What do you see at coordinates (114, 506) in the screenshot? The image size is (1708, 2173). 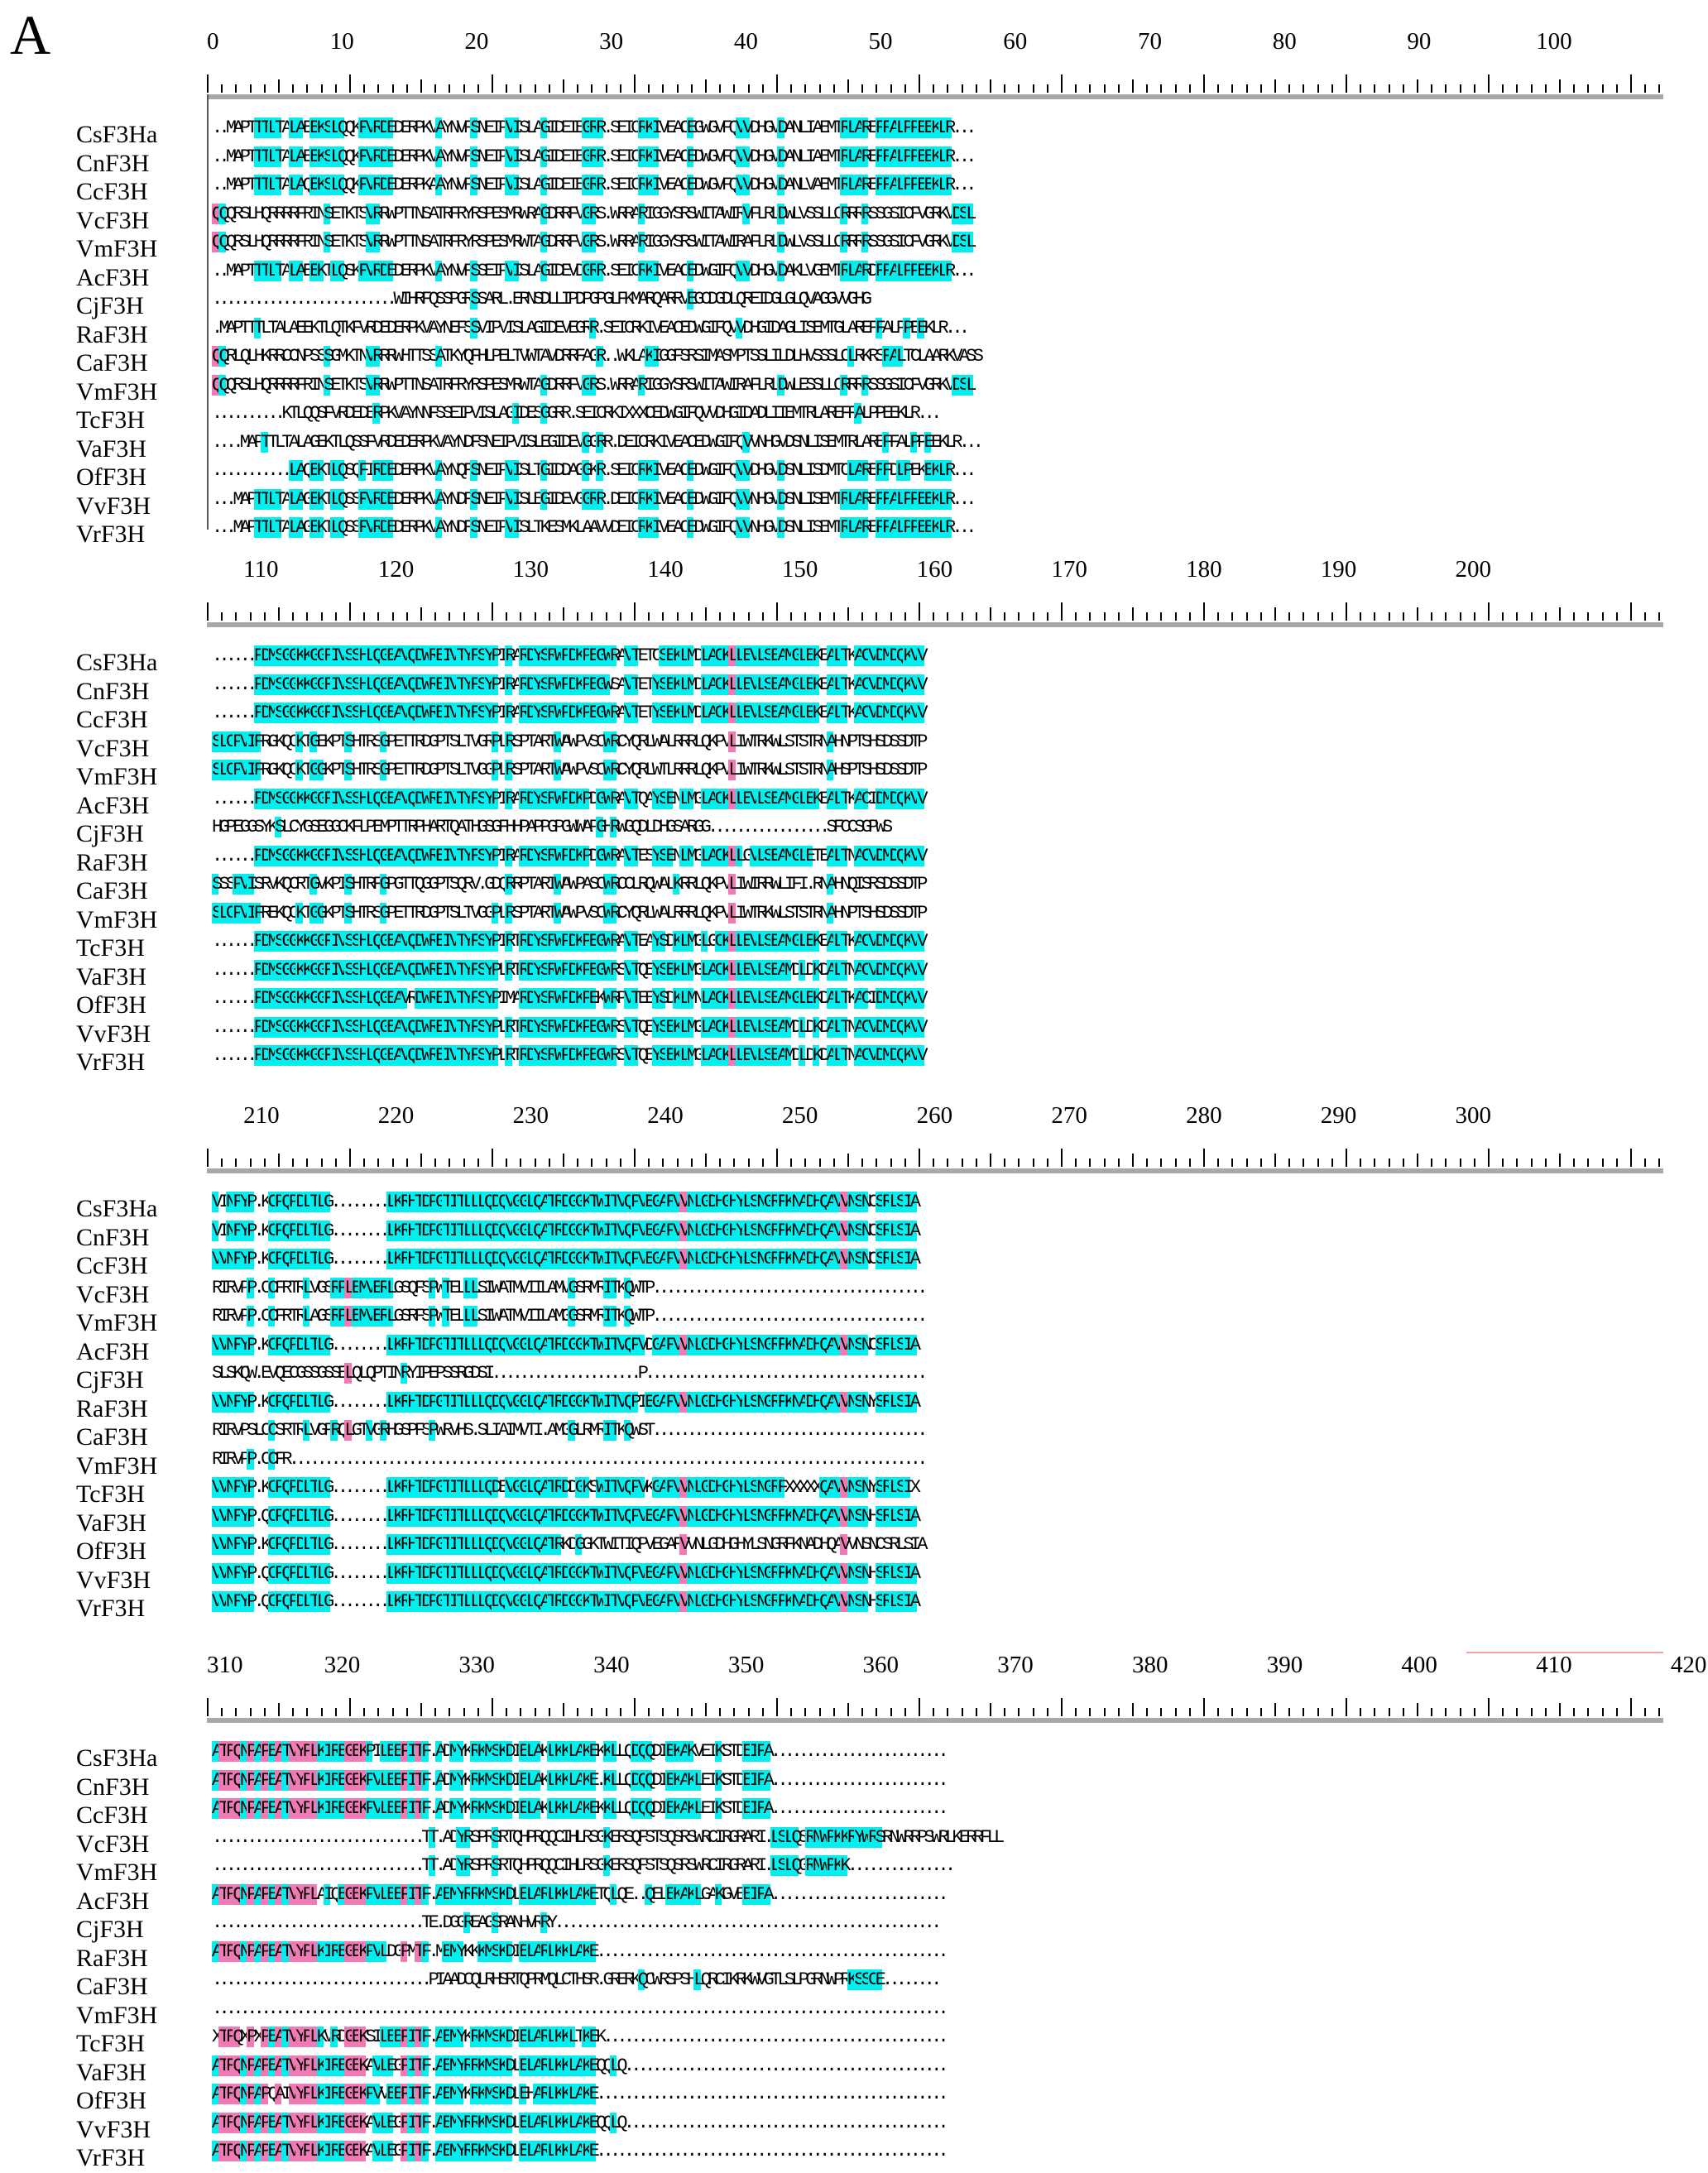 I see `species-label: VvF3H` at bounding box center [114, 506].